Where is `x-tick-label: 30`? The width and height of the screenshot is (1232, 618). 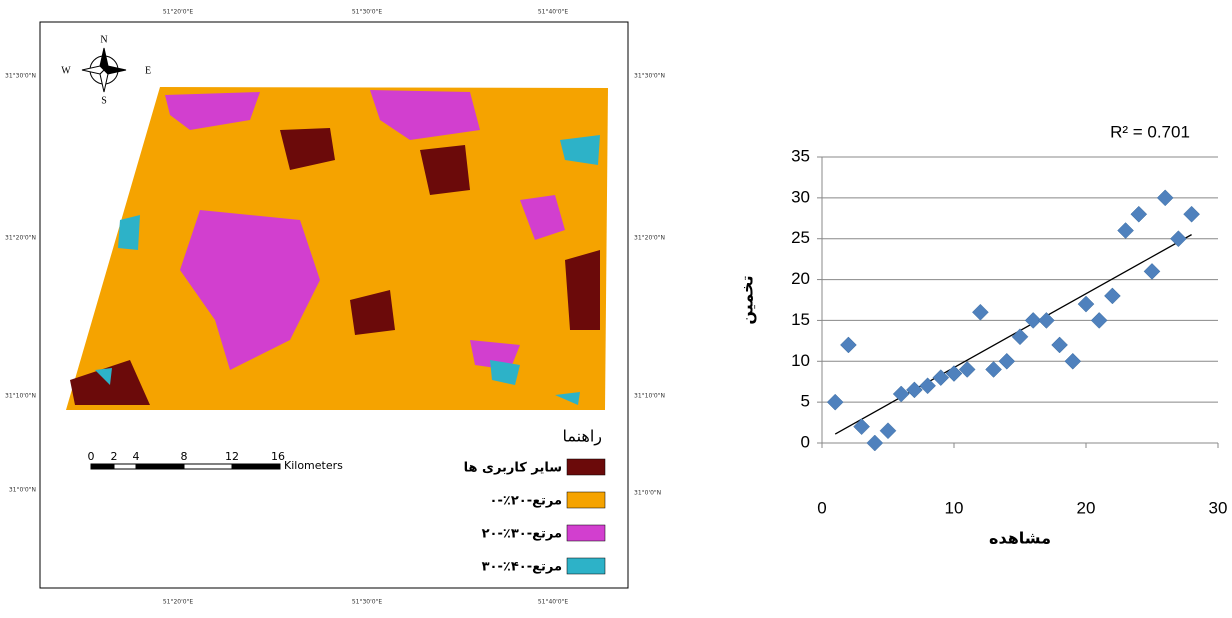
x-tick-label: 30 is located at coordinates (1218, 507).